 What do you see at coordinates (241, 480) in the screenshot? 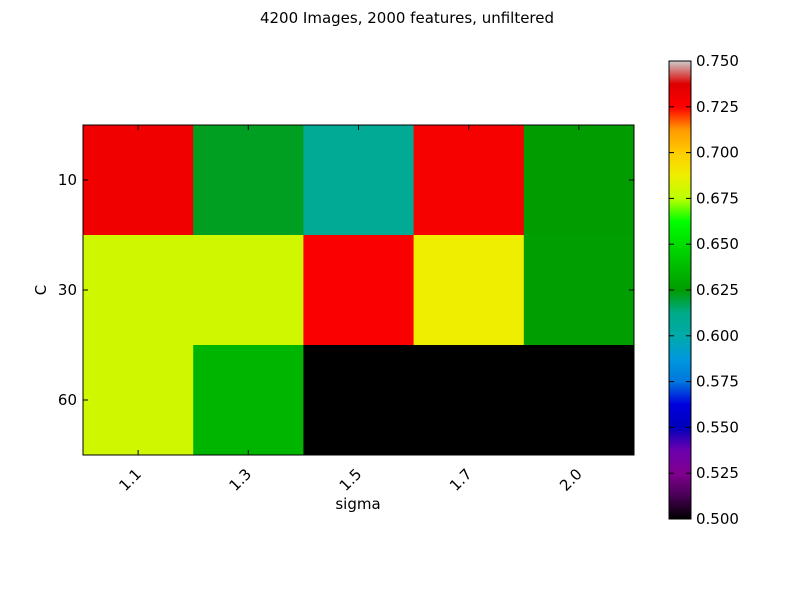
I see `x-tick-label: 1.3` at bounding box center [241, 480].